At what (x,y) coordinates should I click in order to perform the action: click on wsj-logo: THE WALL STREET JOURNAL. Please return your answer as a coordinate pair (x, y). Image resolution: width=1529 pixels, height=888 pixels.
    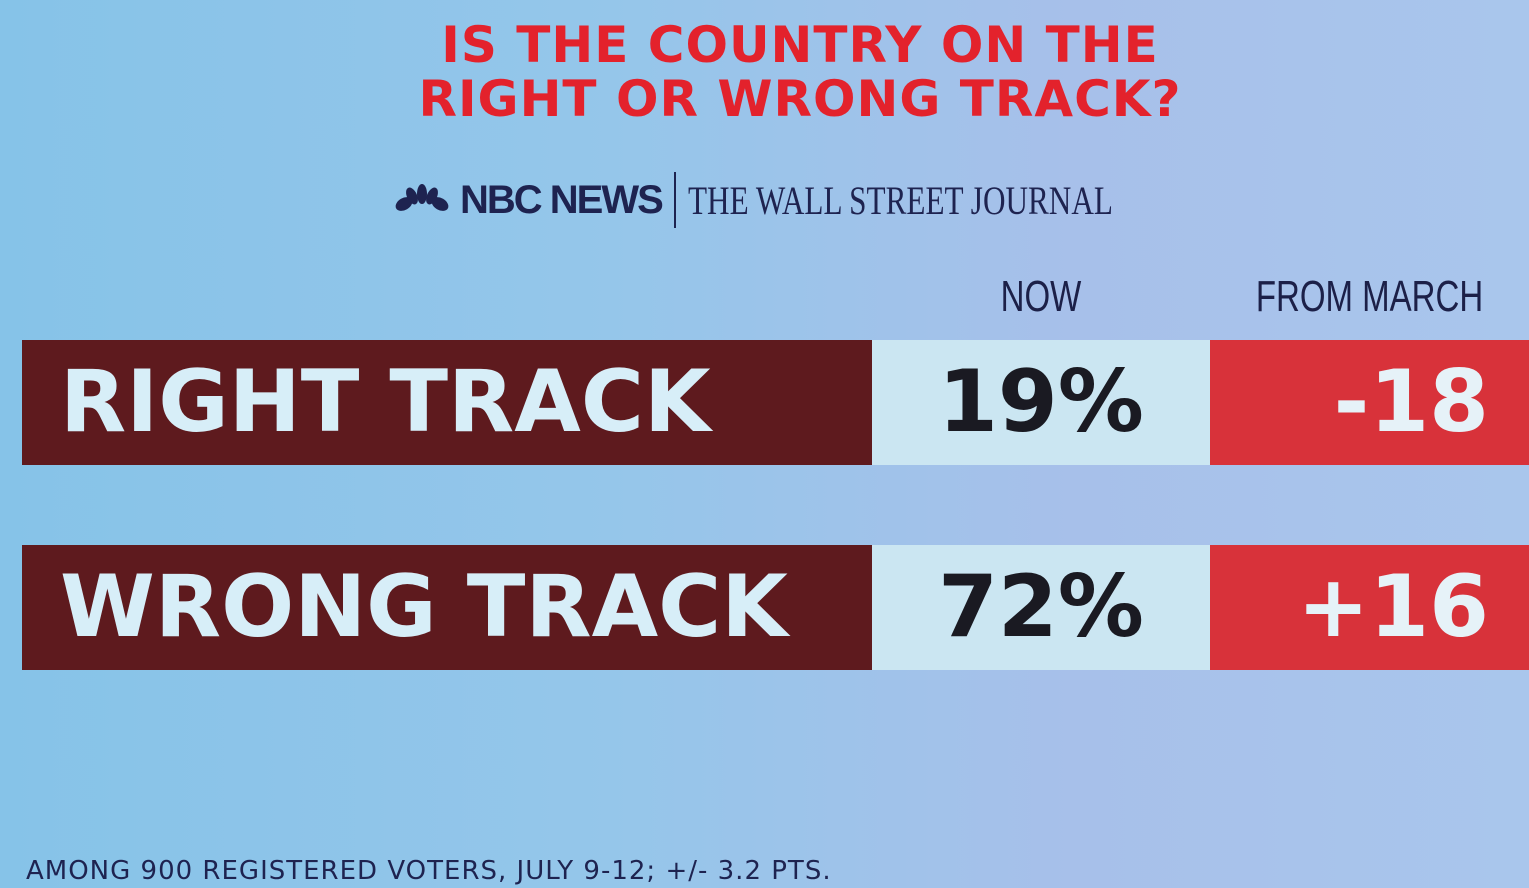
    Looking at the image, I should click on (900, 200).